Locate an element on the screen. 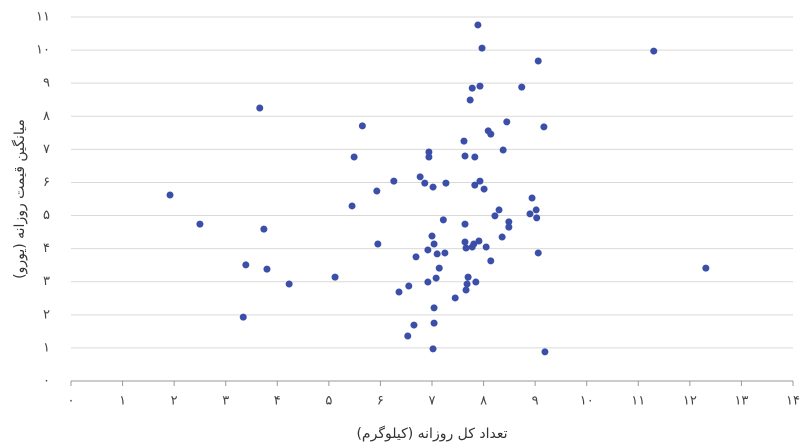 The width and height of the screenshot is (809, 448). x-axis-title: تعداد کل روزانه (کیلوگرم) is located at coordinates (431, 433).